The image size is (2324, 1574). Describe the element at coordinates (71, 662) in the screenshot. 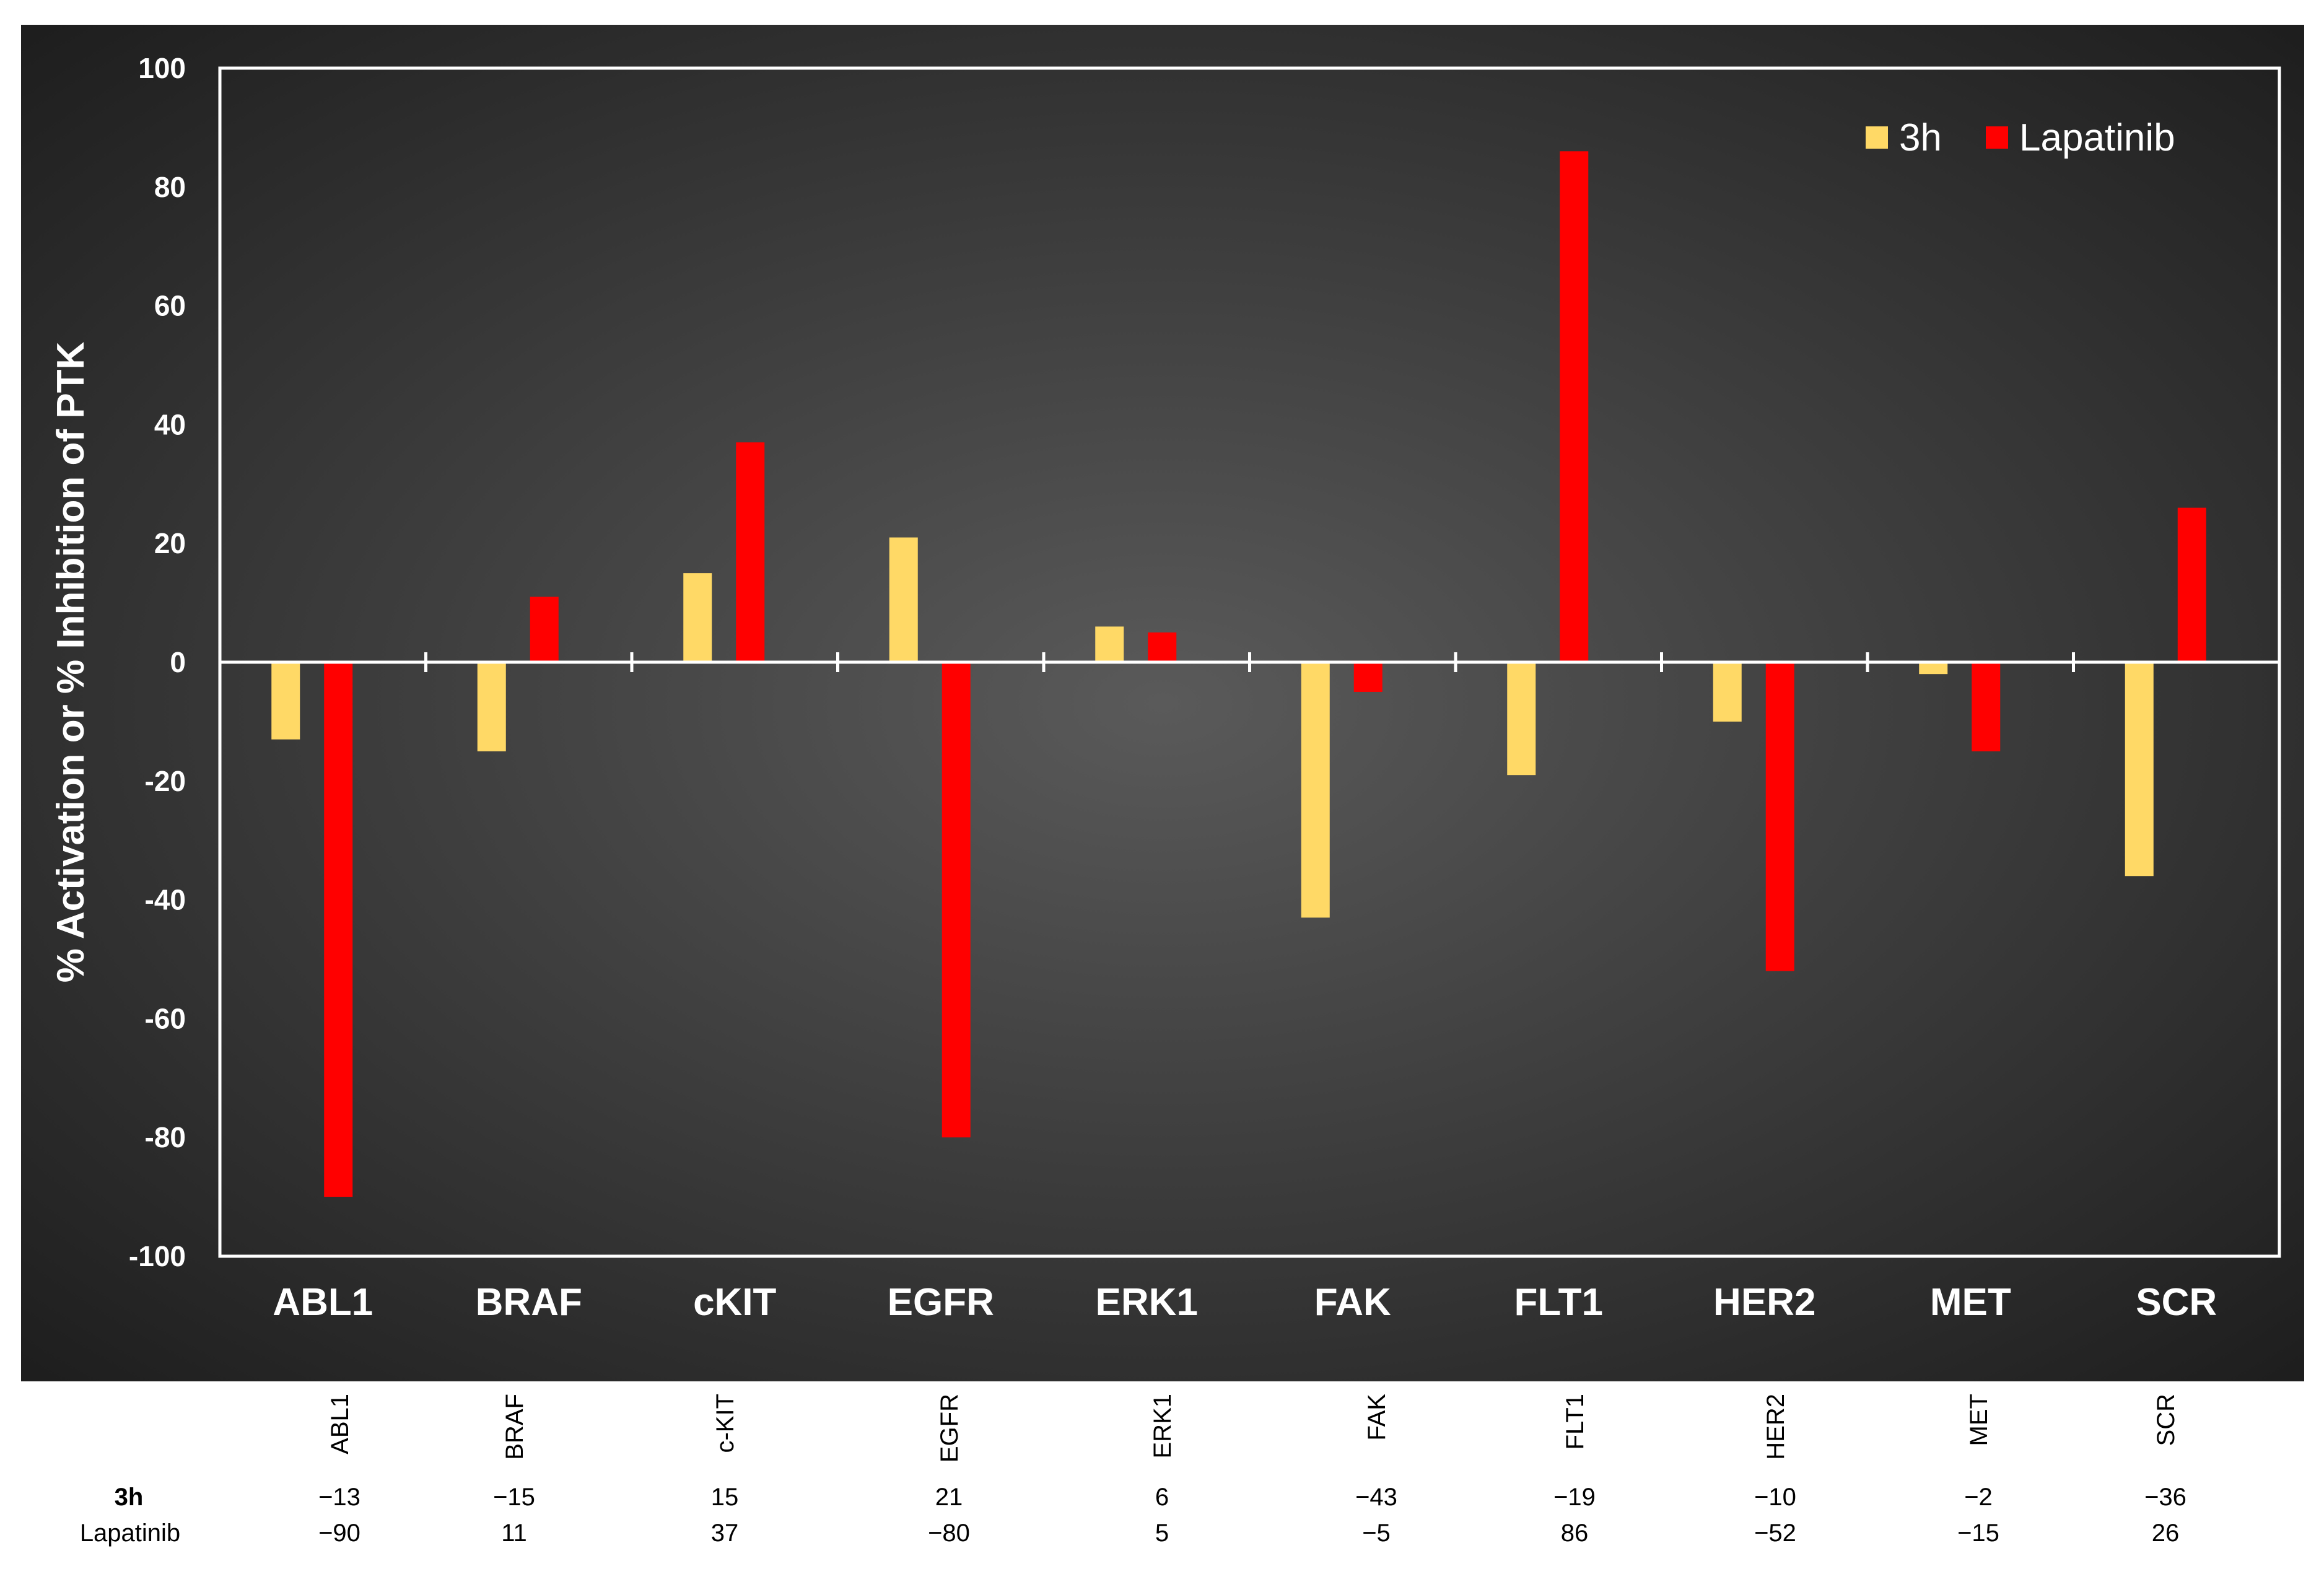

I see `y-axis-label: % Activation or % Inhibition of PTK` at that location.